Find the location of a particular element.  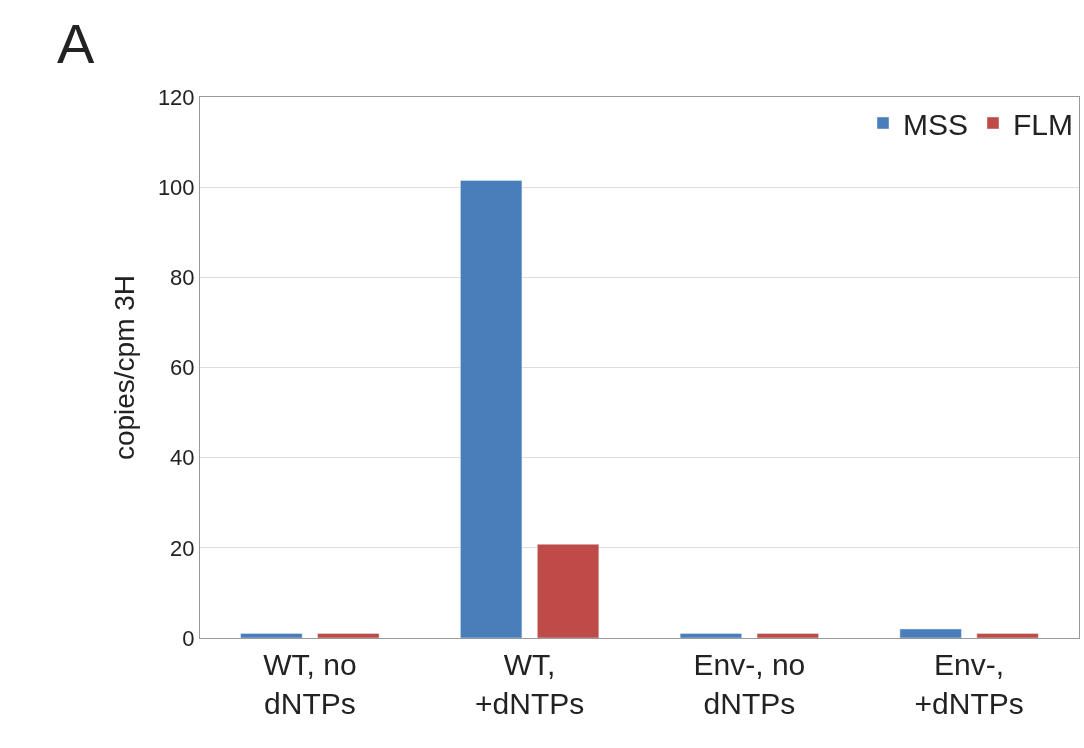

y-tick-label: 100 is located at coordinates (176, 187).